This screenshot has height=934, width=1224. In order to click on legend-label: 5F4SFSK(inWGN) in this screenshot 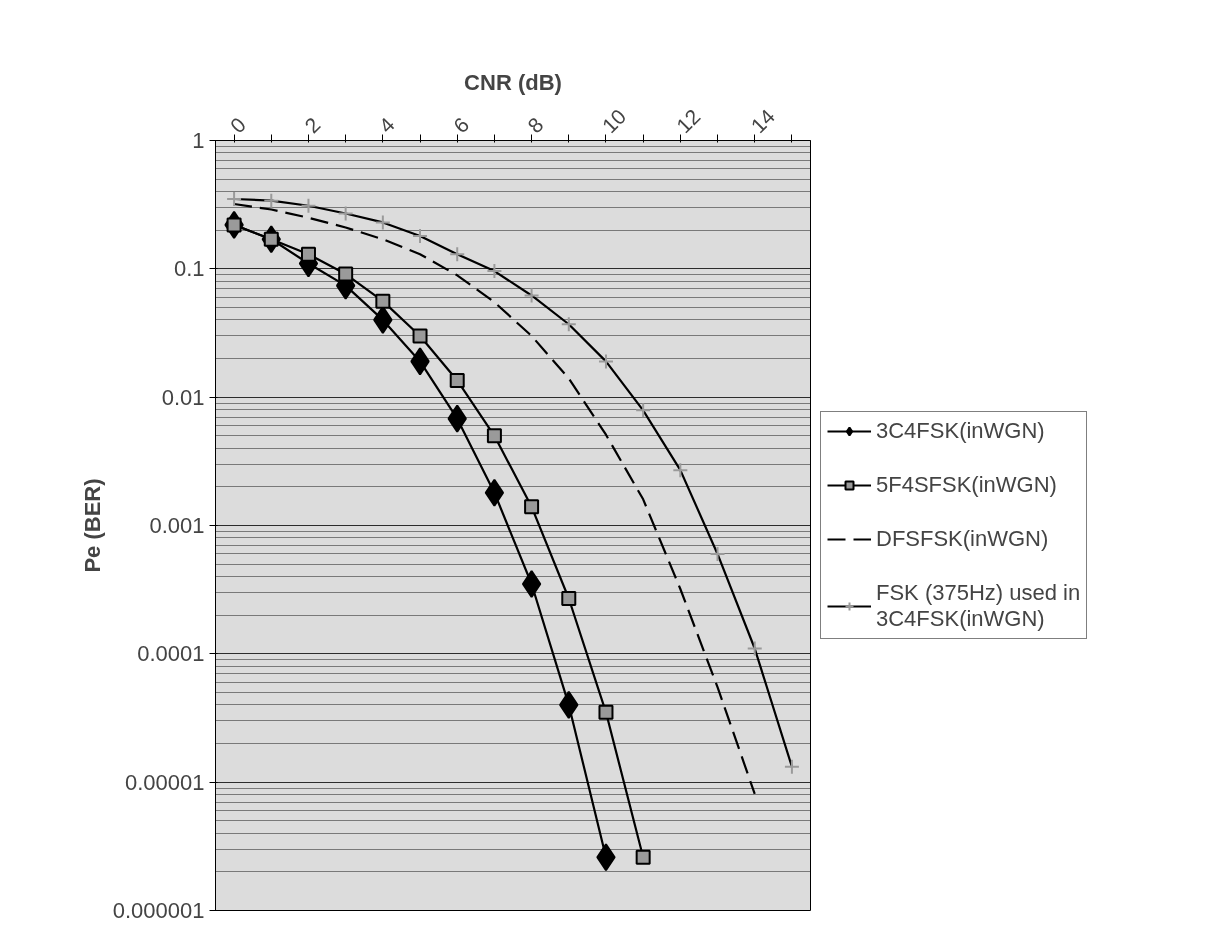, I will do `click(966, 485)`.